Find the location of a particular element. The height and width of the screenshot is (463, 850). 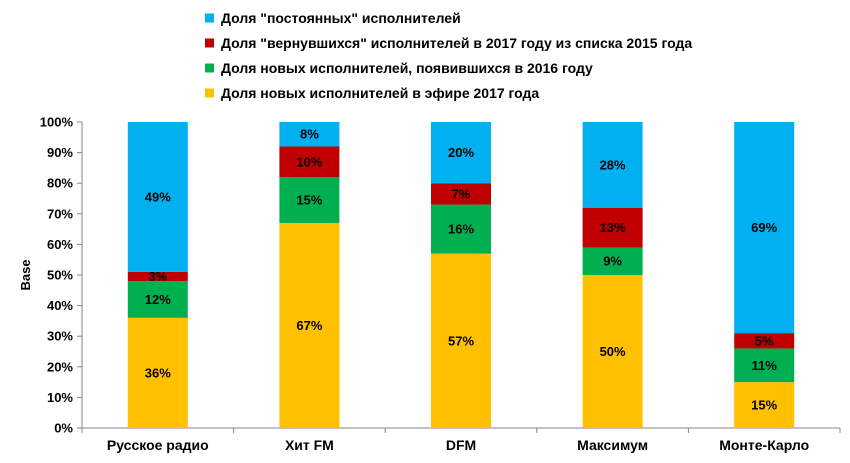

data-label: 10% is located at coordinates (309, 161).